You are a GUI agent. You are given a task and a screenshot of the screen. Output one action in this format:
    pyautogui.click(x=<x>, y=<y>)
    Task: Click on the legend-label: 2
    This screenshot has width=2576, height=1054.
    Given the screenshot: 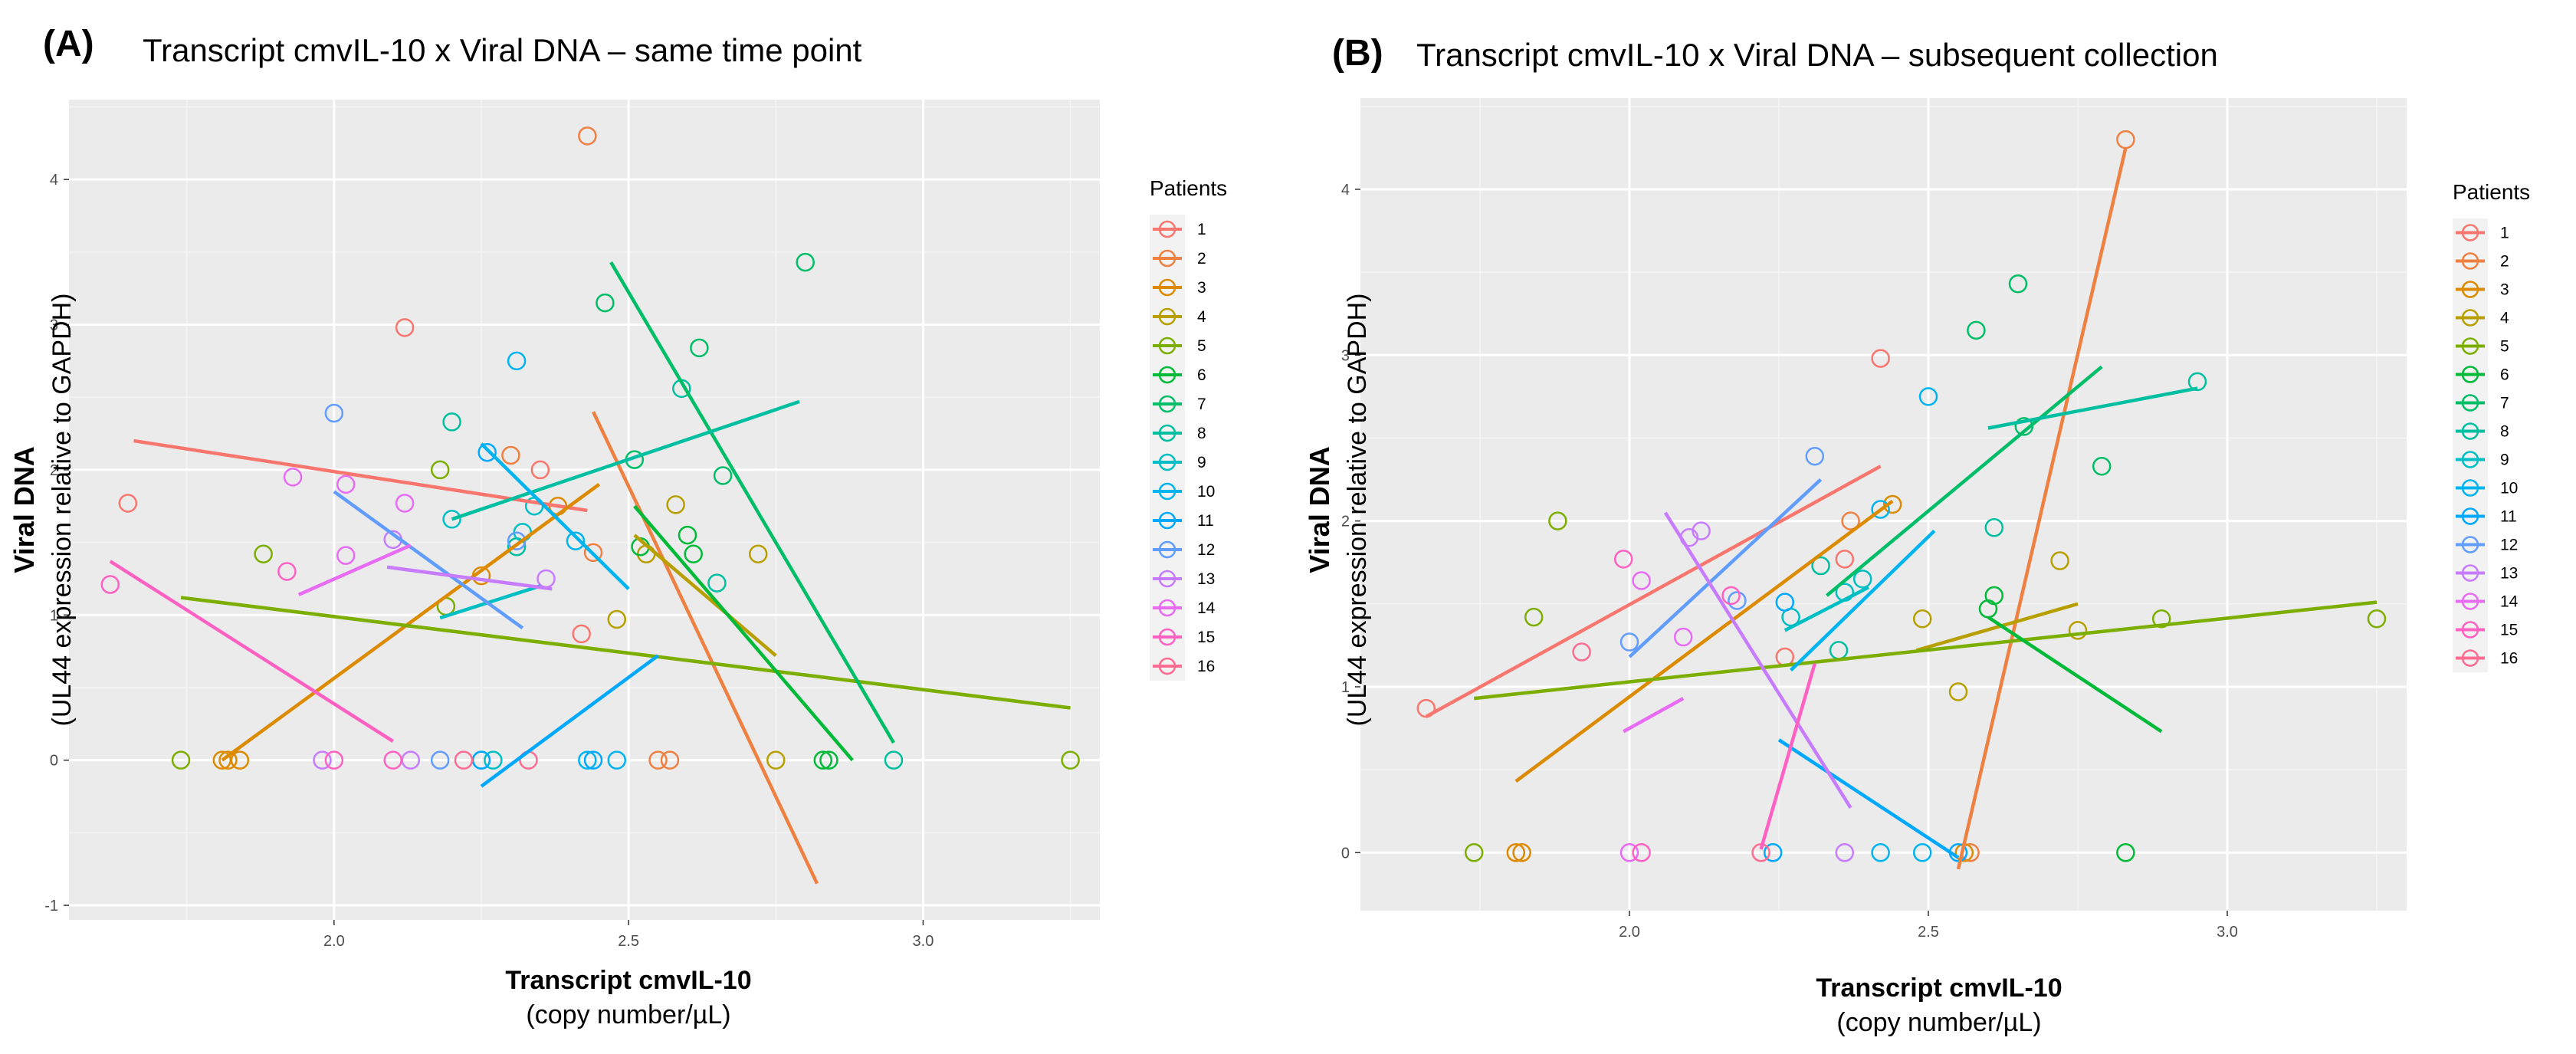 What is the action you would take?
    pyautogui.click(x=1201, y=259)
    